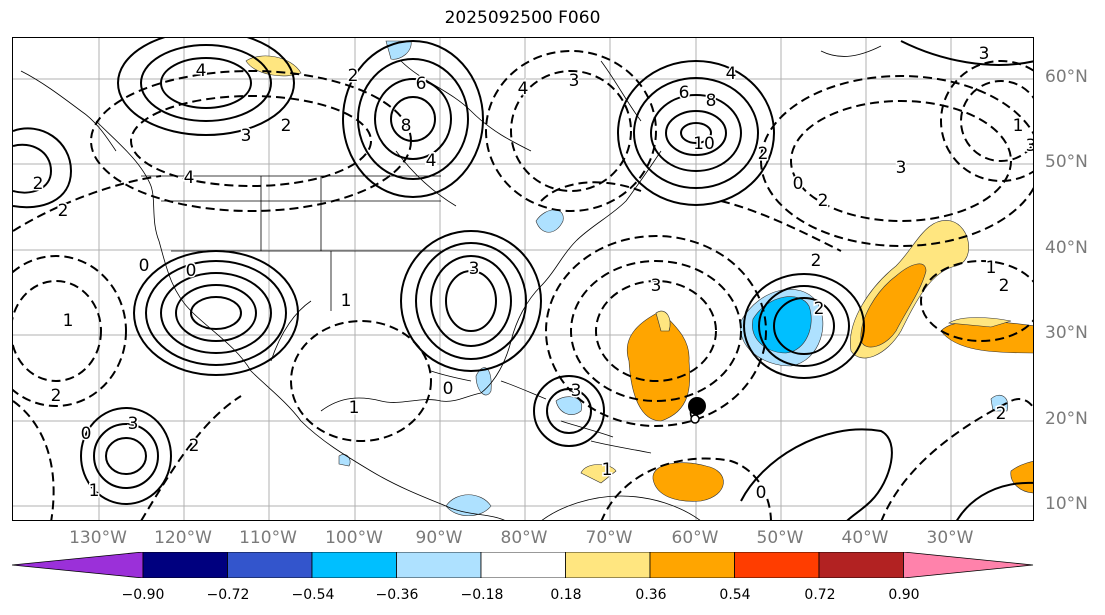 This screenshot has height=615, width=1105. I want to click on shade-yellow-right, so click(980, 322).